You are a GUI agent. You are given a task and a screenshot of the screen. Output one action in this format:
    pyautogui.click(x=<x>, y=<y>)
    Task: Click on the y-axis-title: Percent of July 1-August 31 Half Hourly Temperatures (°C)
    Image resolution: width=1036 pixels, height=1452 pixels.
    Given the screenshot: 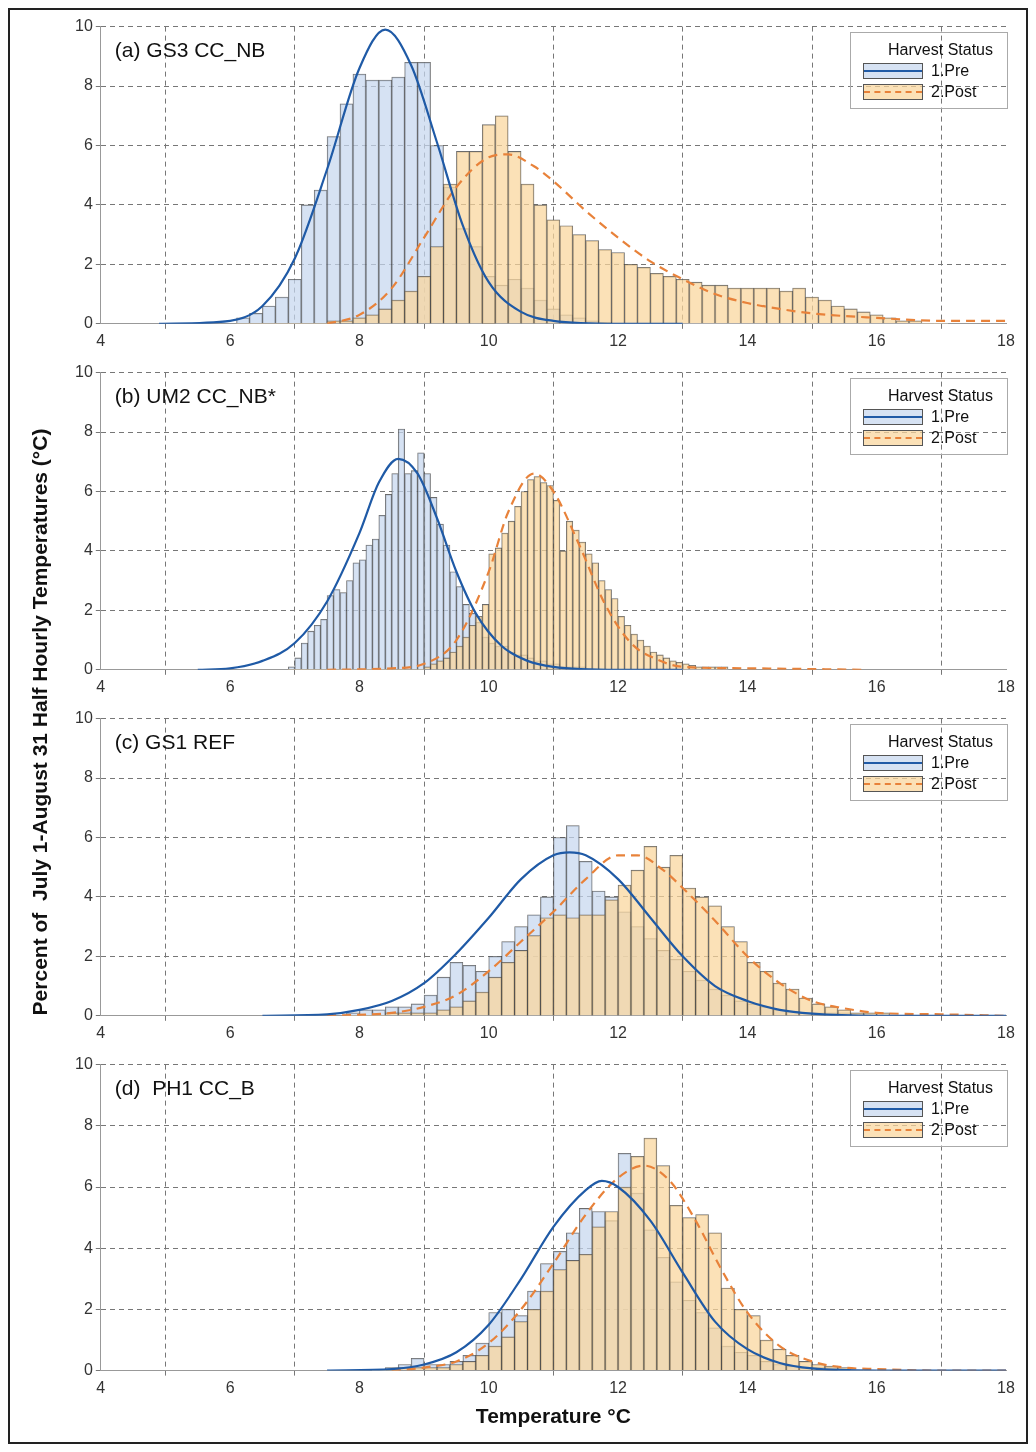 What is the action you would take?
    pyautogui.click(x=40, y=722)
    